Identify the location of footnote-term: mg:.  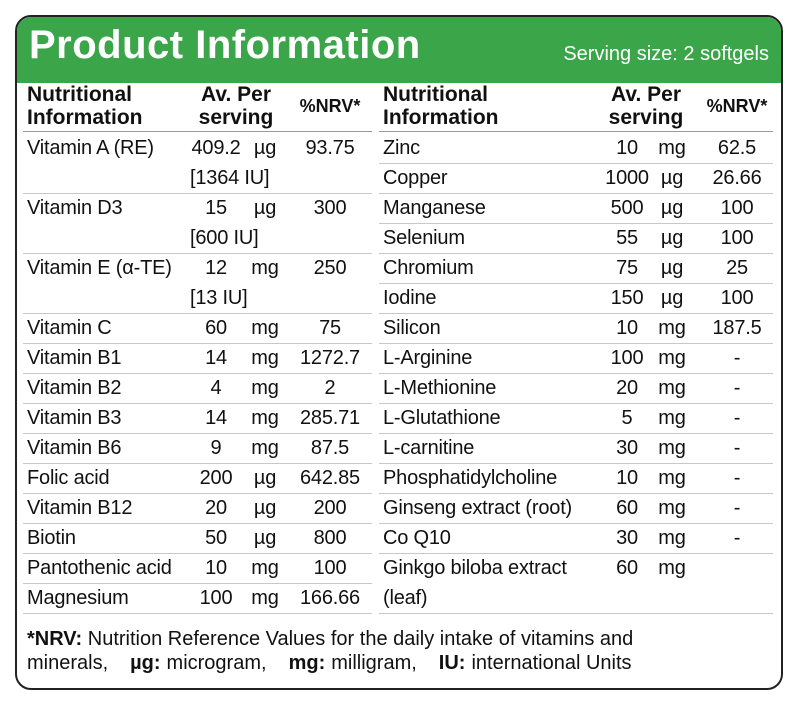
(307, 663).